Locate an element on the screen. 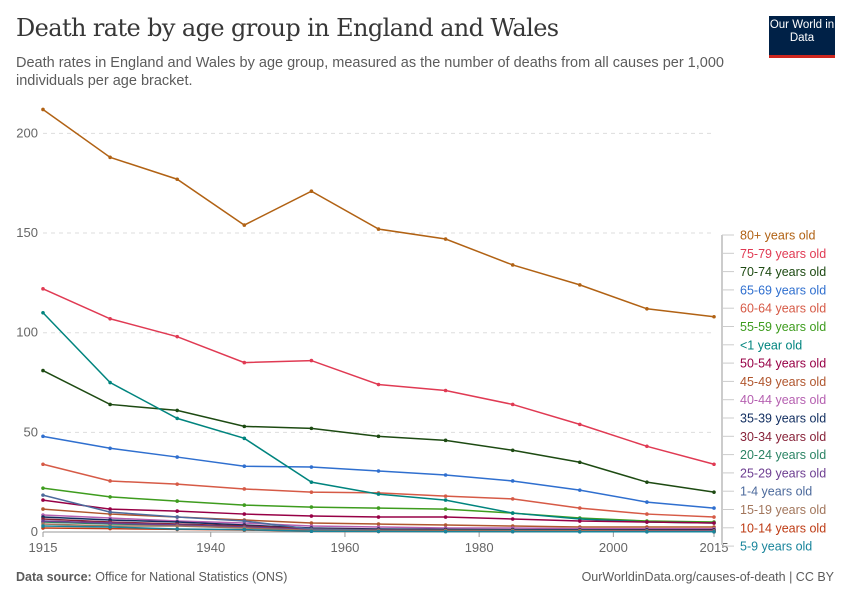 The image size is (850, 600). legend-label-30-34-years-old: 30-34 years old is located at coordinates (783, 437).